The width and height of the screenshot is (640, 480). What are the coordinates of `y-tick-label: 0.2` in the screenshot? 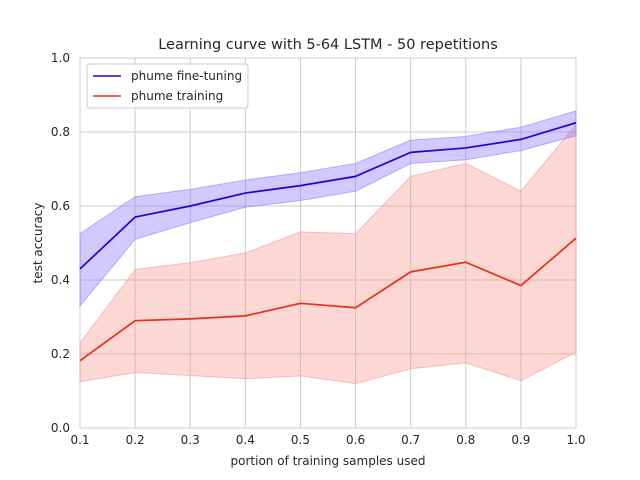 It's located at (60, 354).